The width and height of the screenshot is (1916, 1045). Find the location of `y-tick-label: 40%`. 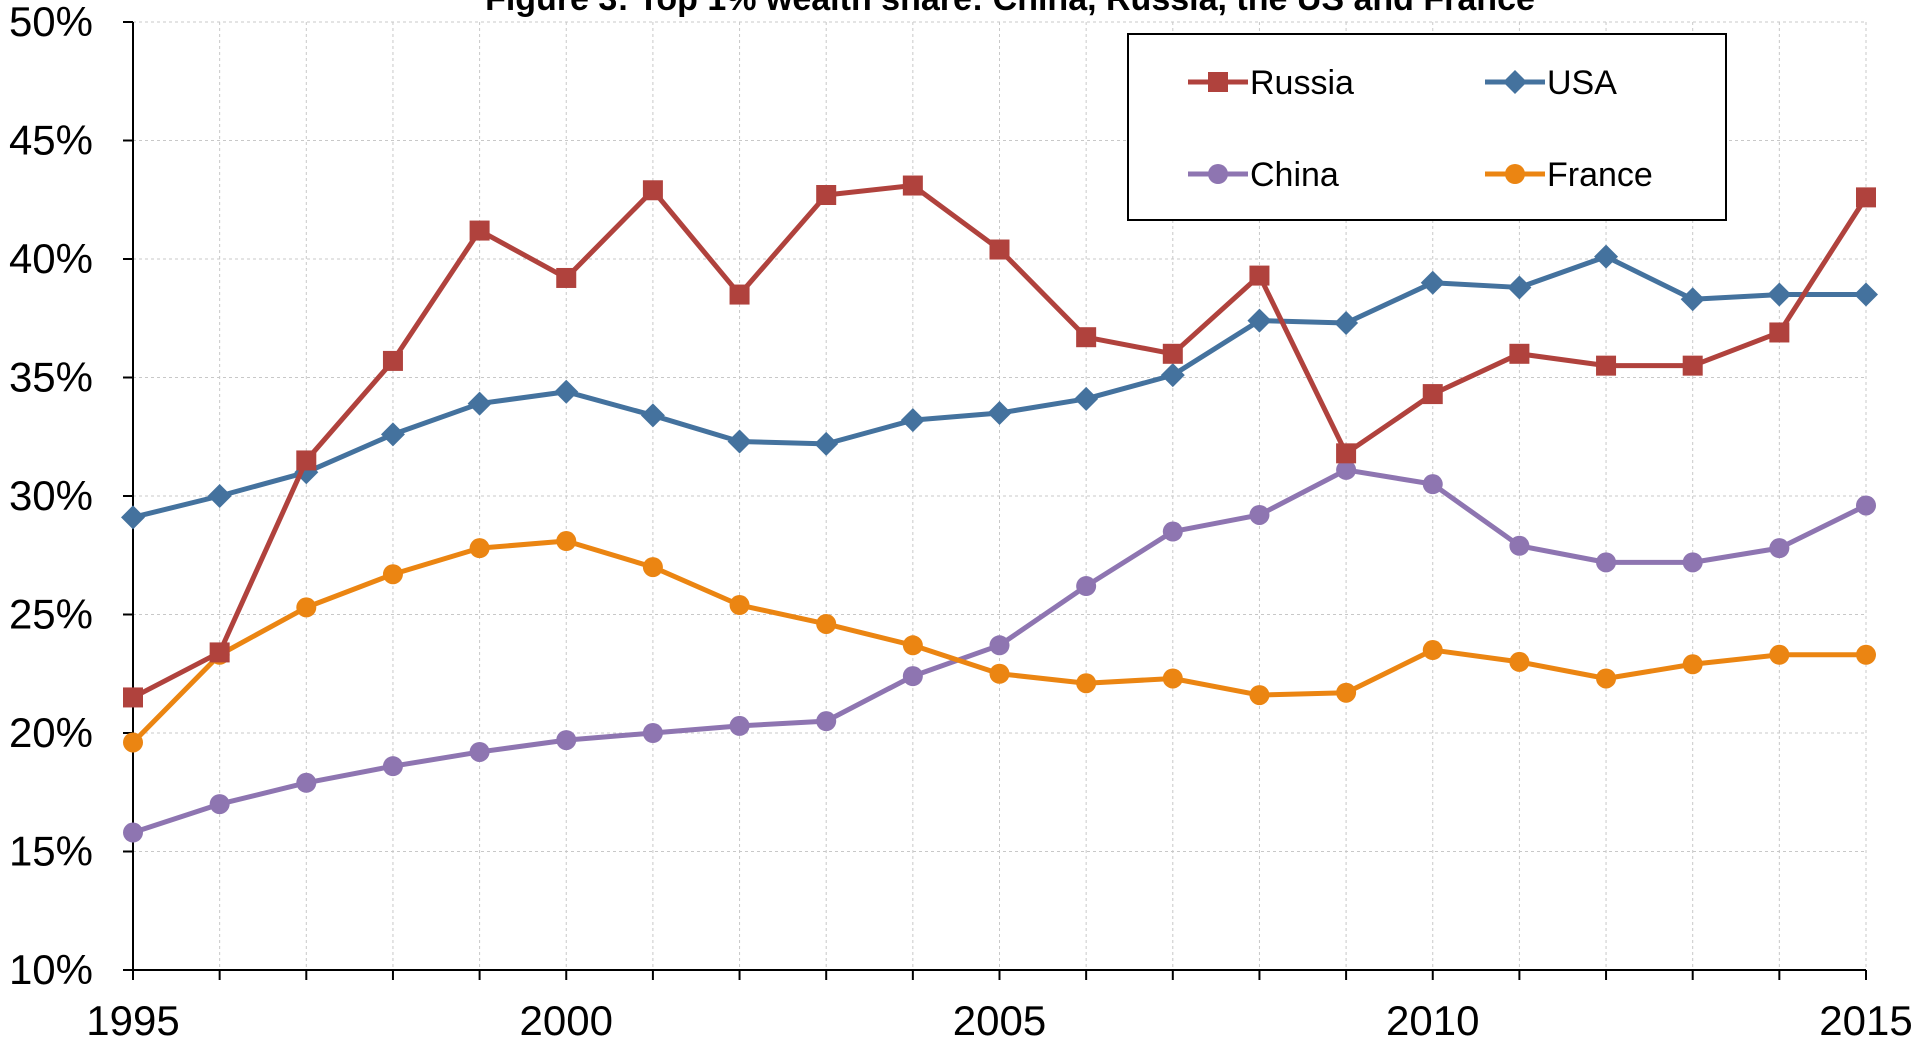

y-tick-label: 40% is located at coordinates (51, 258).